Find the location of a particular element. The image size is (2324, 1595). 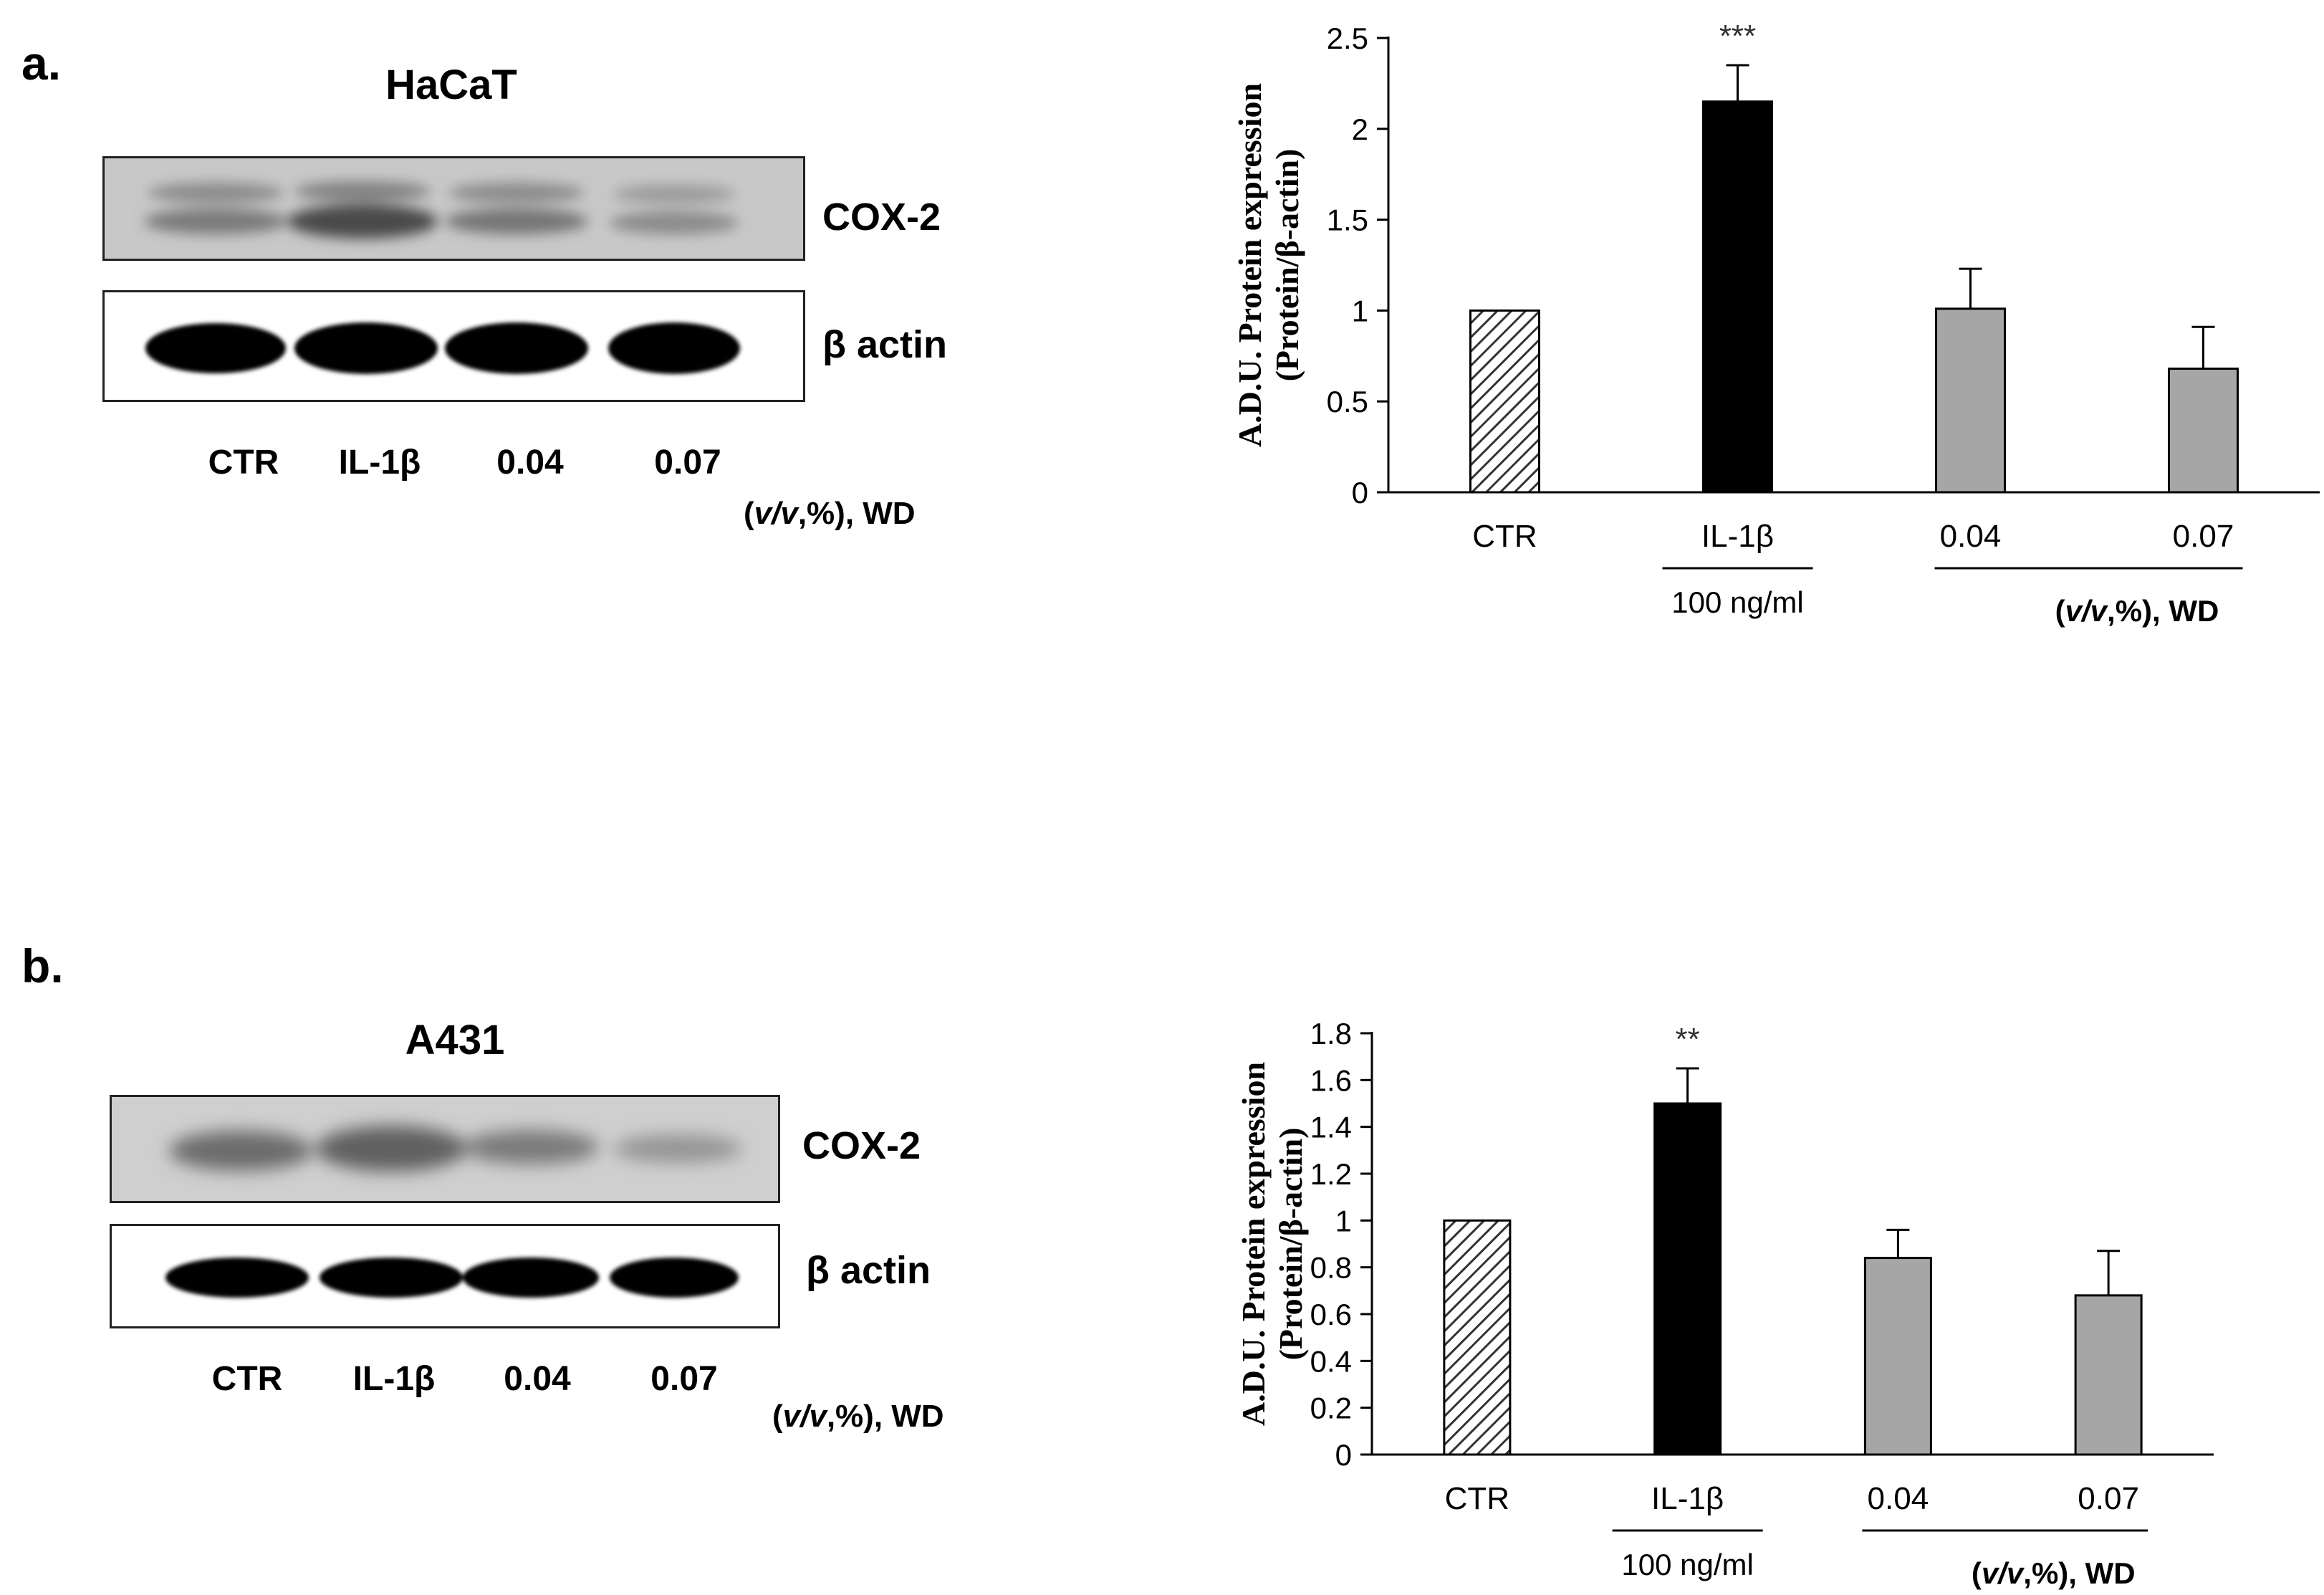

panel-a-cox2-blot is located at coordinates (453, 208).